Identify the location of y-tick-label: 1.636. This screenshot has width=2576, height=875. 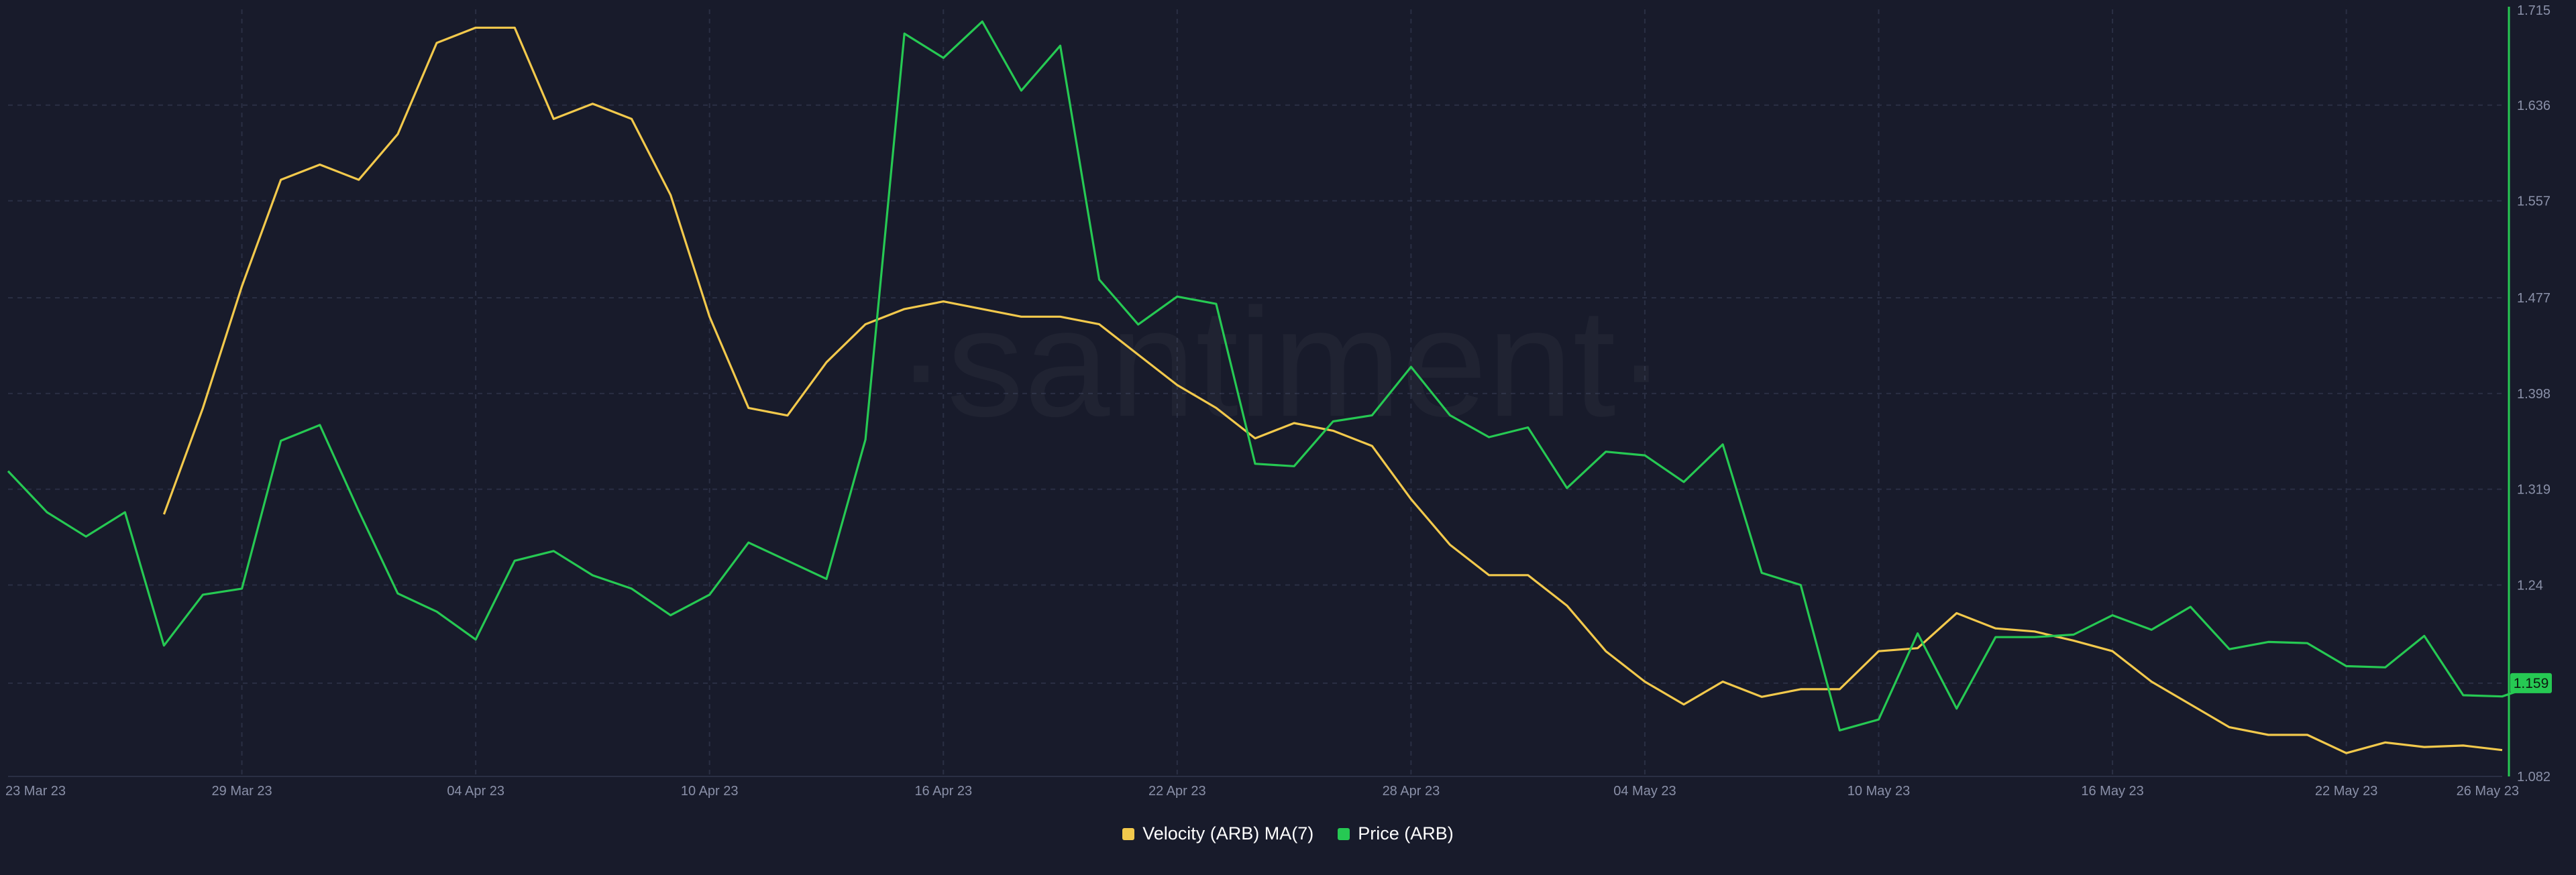
(2534, 106).